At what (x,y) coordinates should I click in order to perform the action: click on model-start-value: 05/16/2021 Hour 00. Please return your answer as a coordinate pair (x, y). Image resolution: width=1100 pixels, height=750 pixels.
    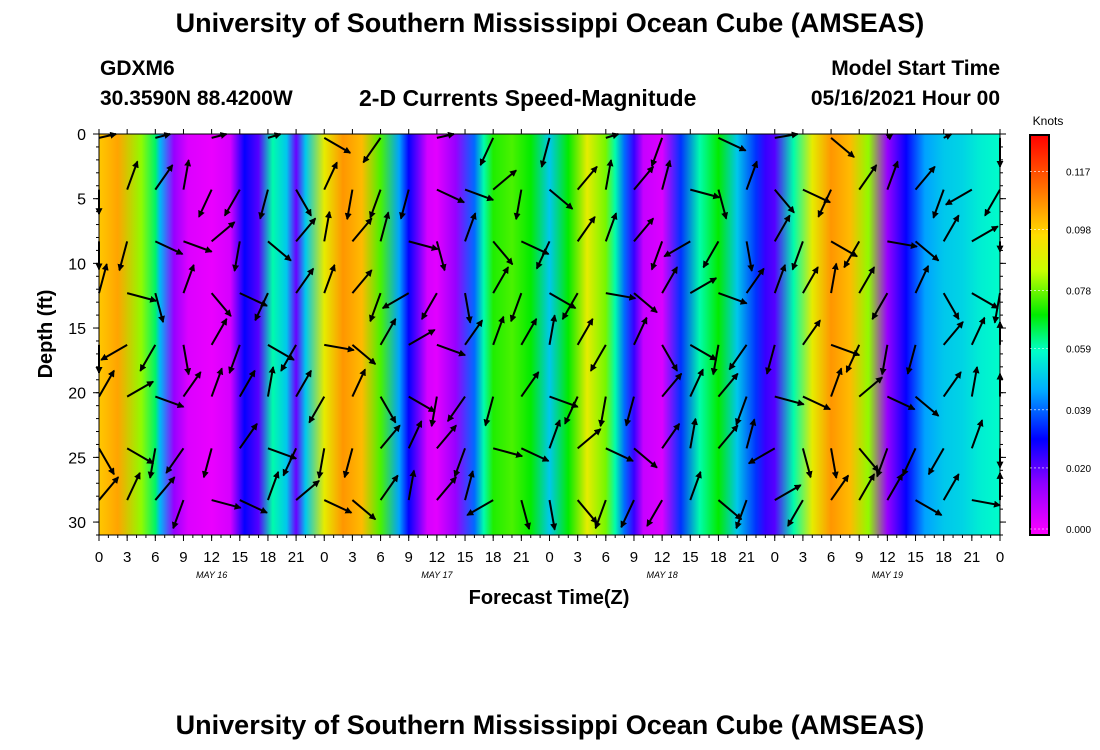
    Looking at the image, I should click on (905, 98).